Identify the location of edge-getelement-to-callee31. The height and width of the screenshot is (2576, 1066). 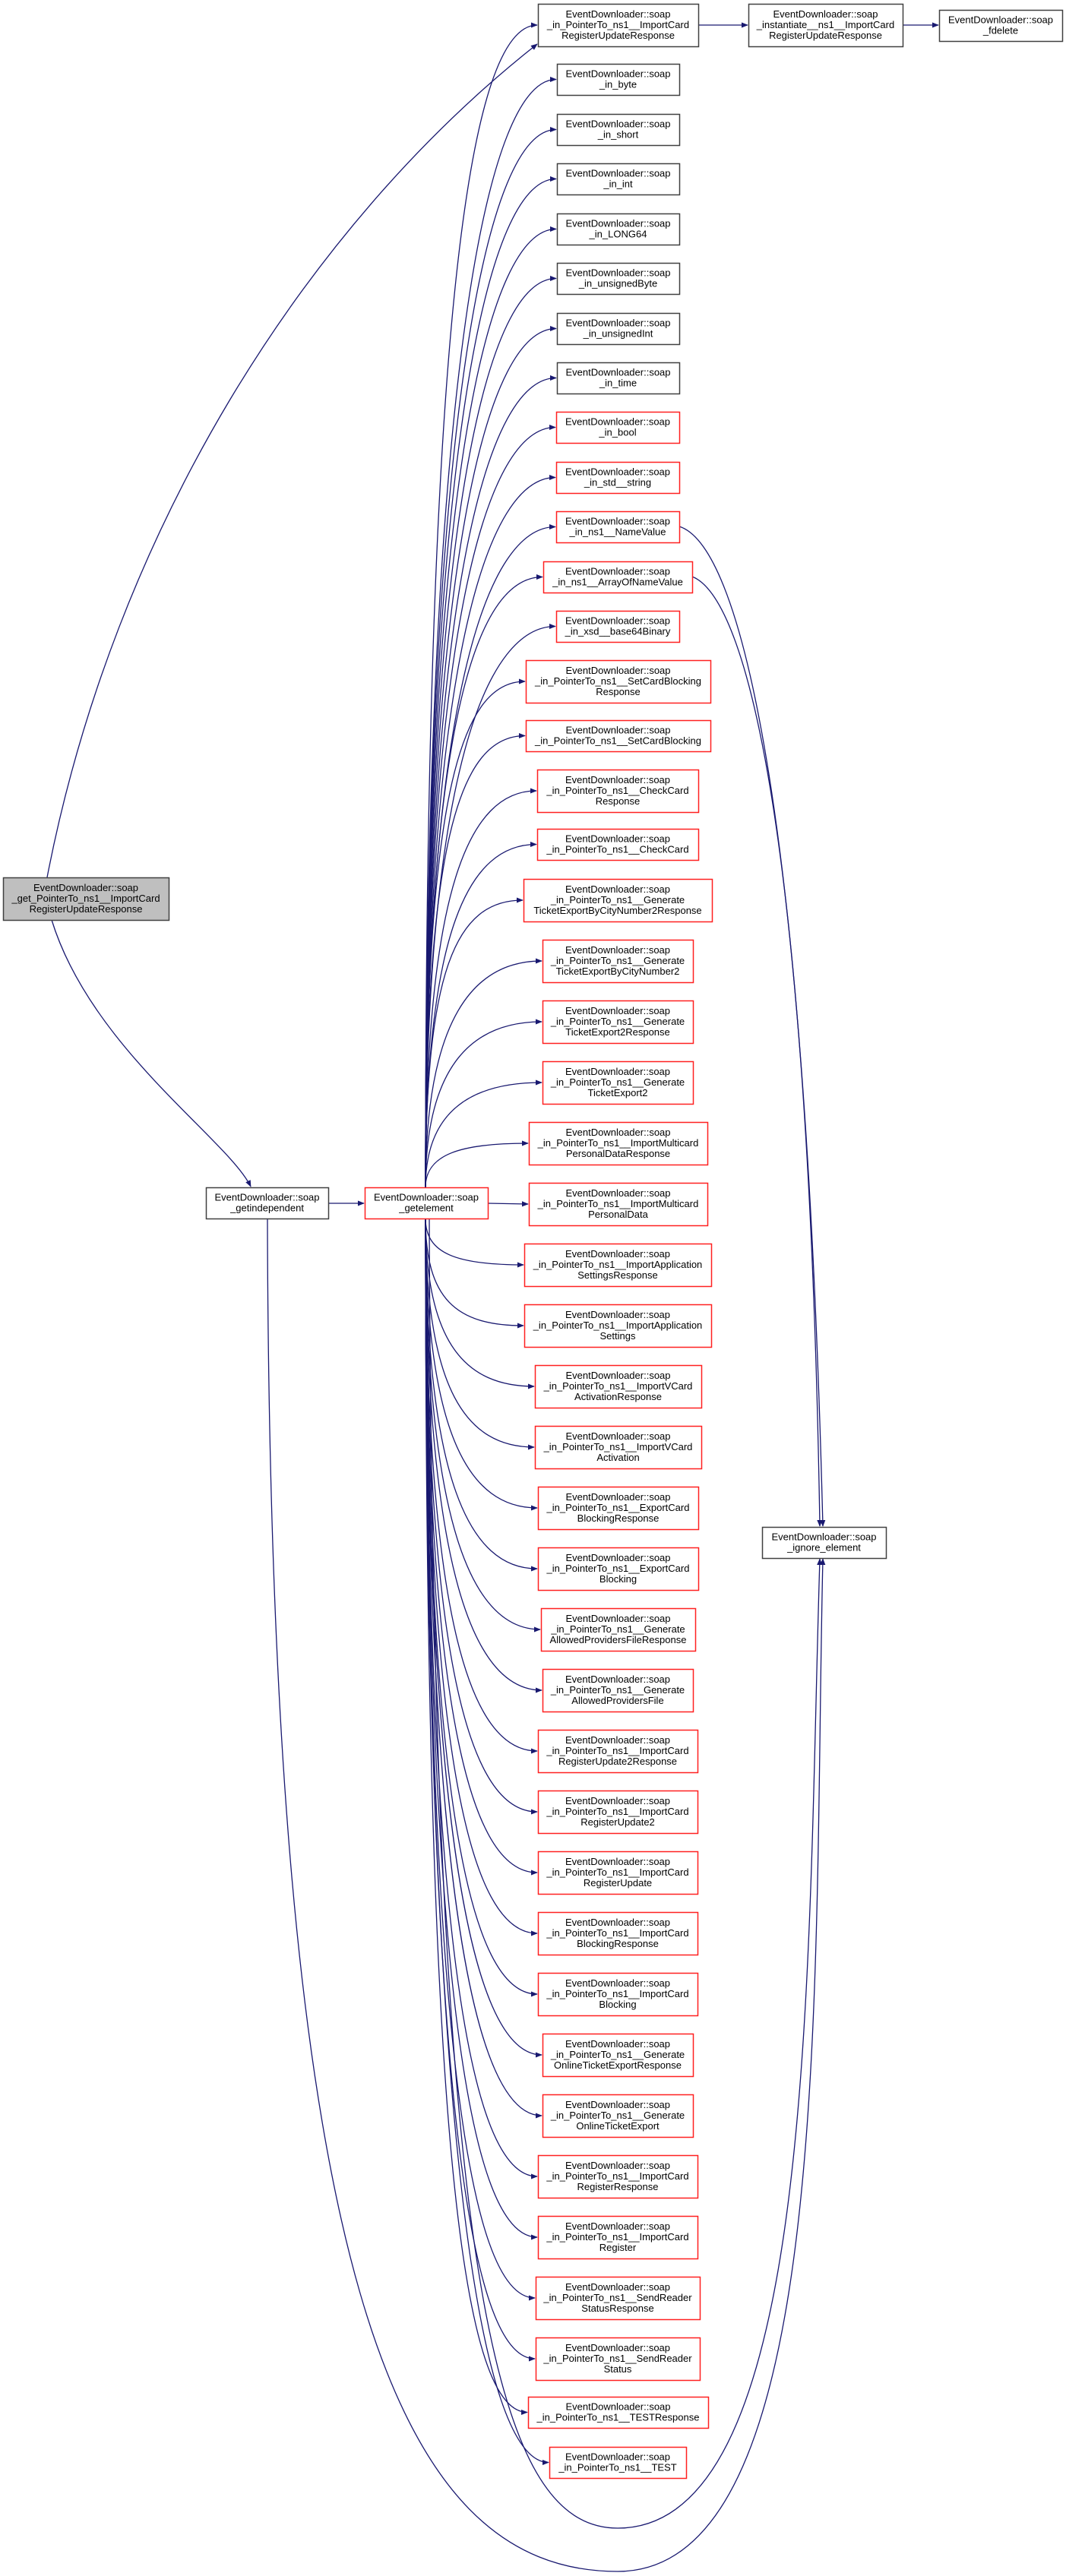
(481, 1486).